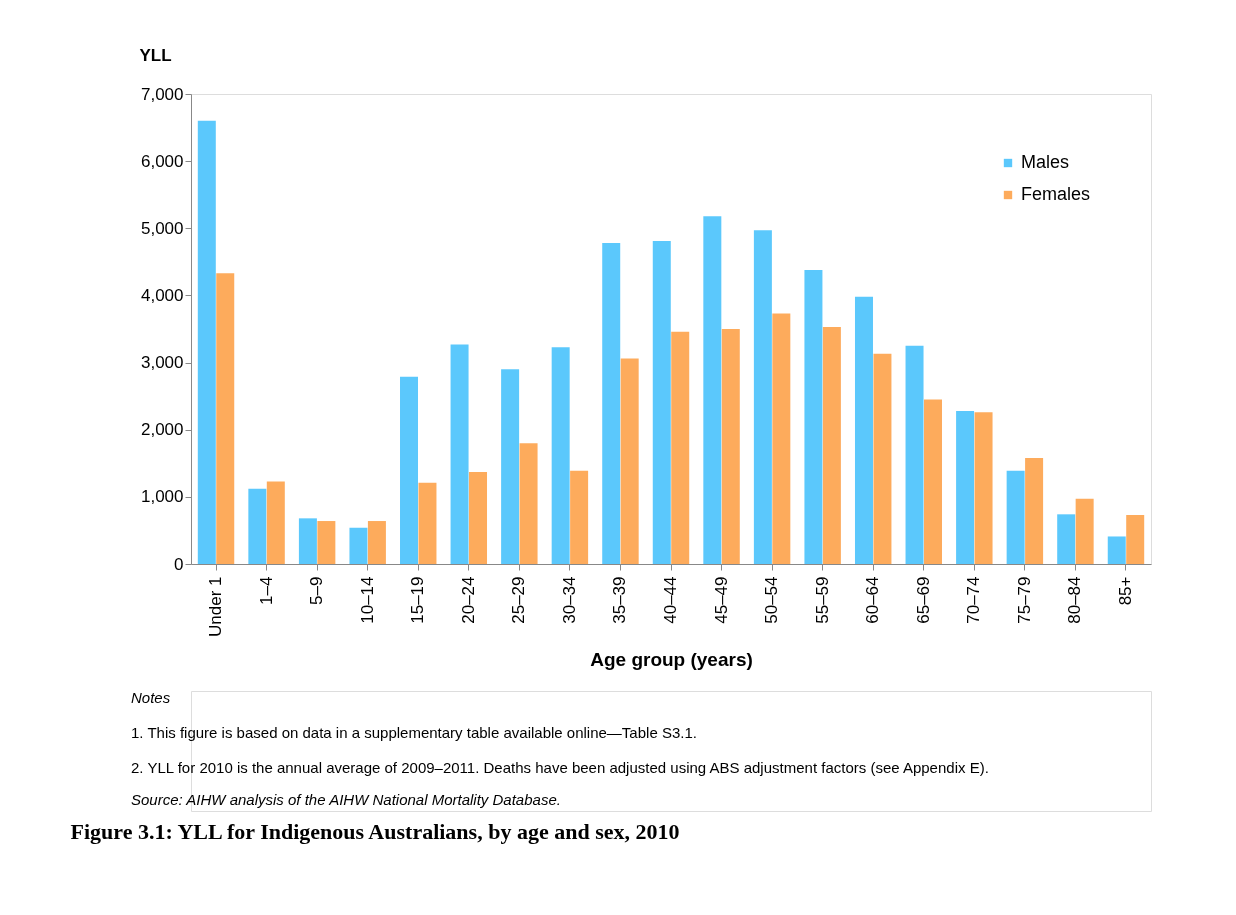 The height and width of the screenshot is (915, 1236). Describe the element at coordinates (519, 600) in the screenshot. I see `x-tick-label: 25–29` at that location.